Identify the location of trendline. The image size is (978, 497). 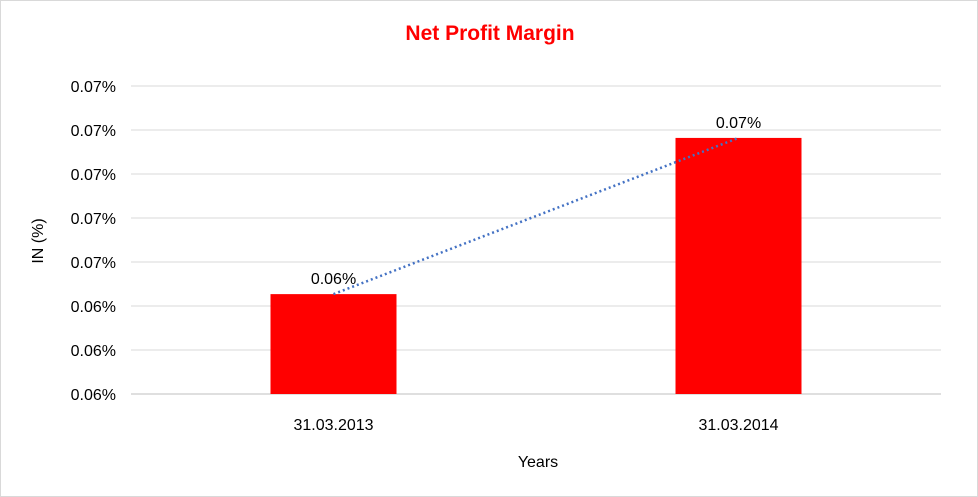
(536, 216).